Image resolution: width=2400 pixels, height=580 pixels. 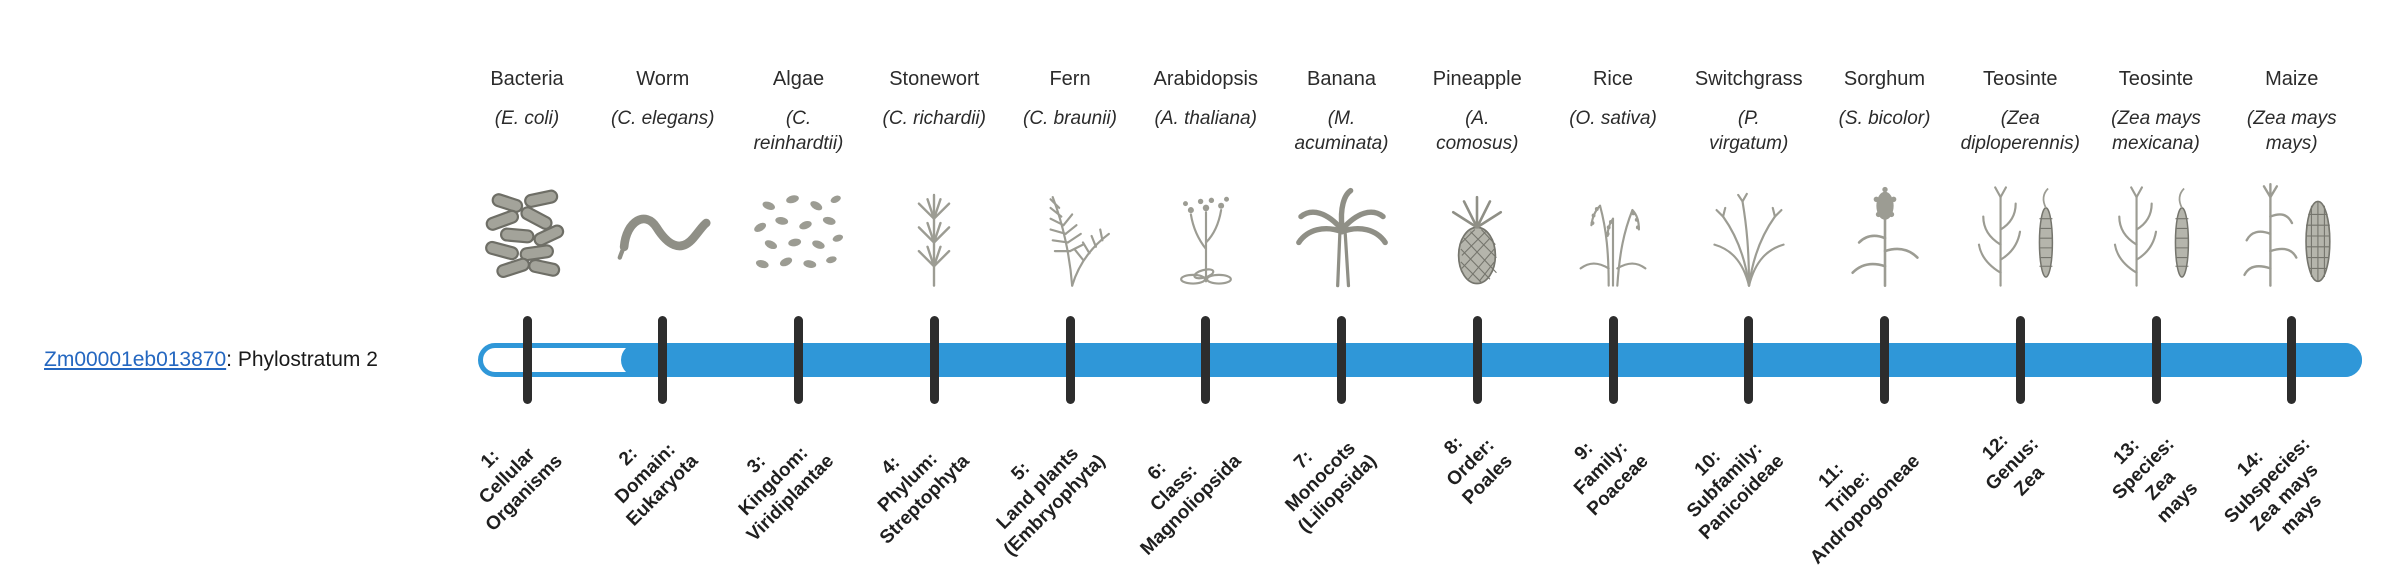 I want to click on stratum-label: 7: Monocots (Liliopsida), so click(x=1331, y=487).